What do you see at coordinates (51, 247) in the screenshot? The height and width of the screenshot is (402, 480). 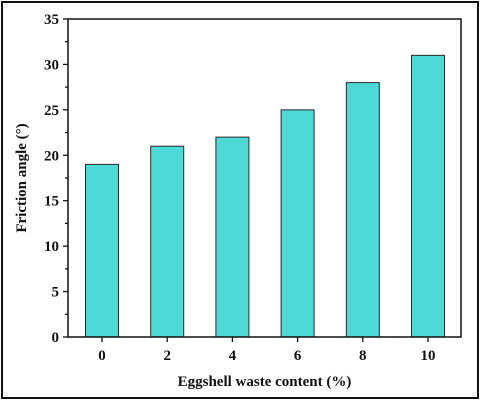 I see `y-tick-label: 10` at bounding box center [51, 247].